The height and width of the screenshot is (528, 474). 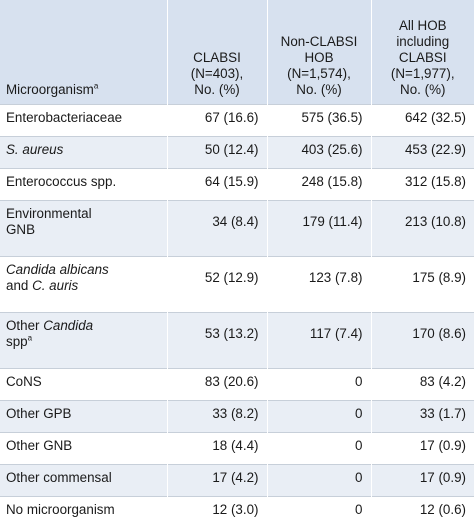 What do you see at coordinates (422, 151) in the screenshot?
I see `cell-all-hob: 453 (22.9)` at bounding box center [422, 151].